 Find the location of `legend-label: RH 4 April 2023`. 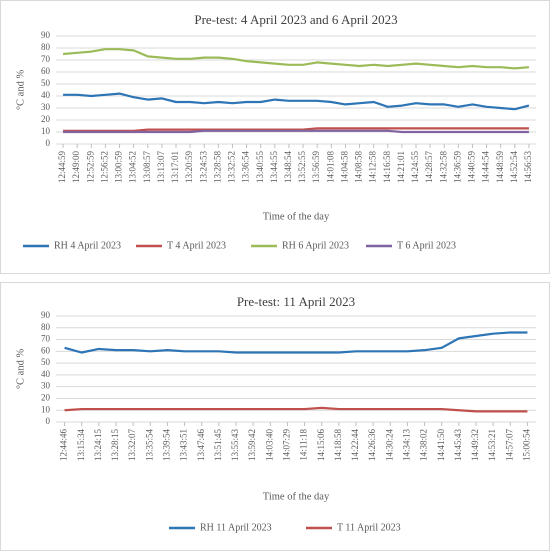

legend-label: RH 4 April 2023 is located at coordinates (87, 245).